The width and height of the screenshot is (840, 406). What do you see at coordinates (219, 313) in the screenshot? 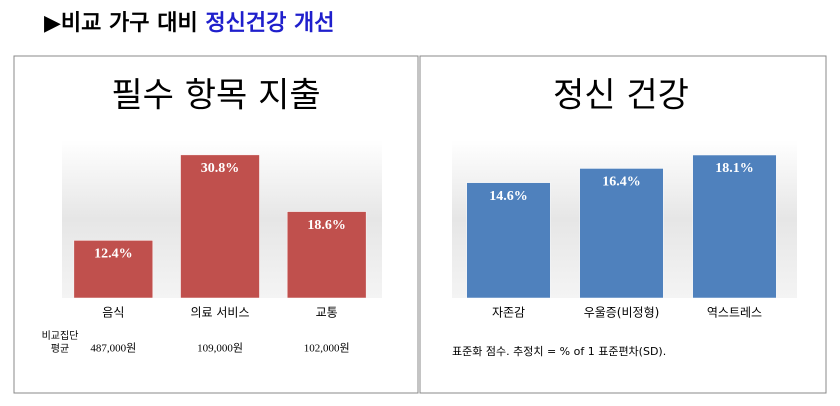
I see `x-tick-label: 의료 서비스` at bounding box center [219, 313].